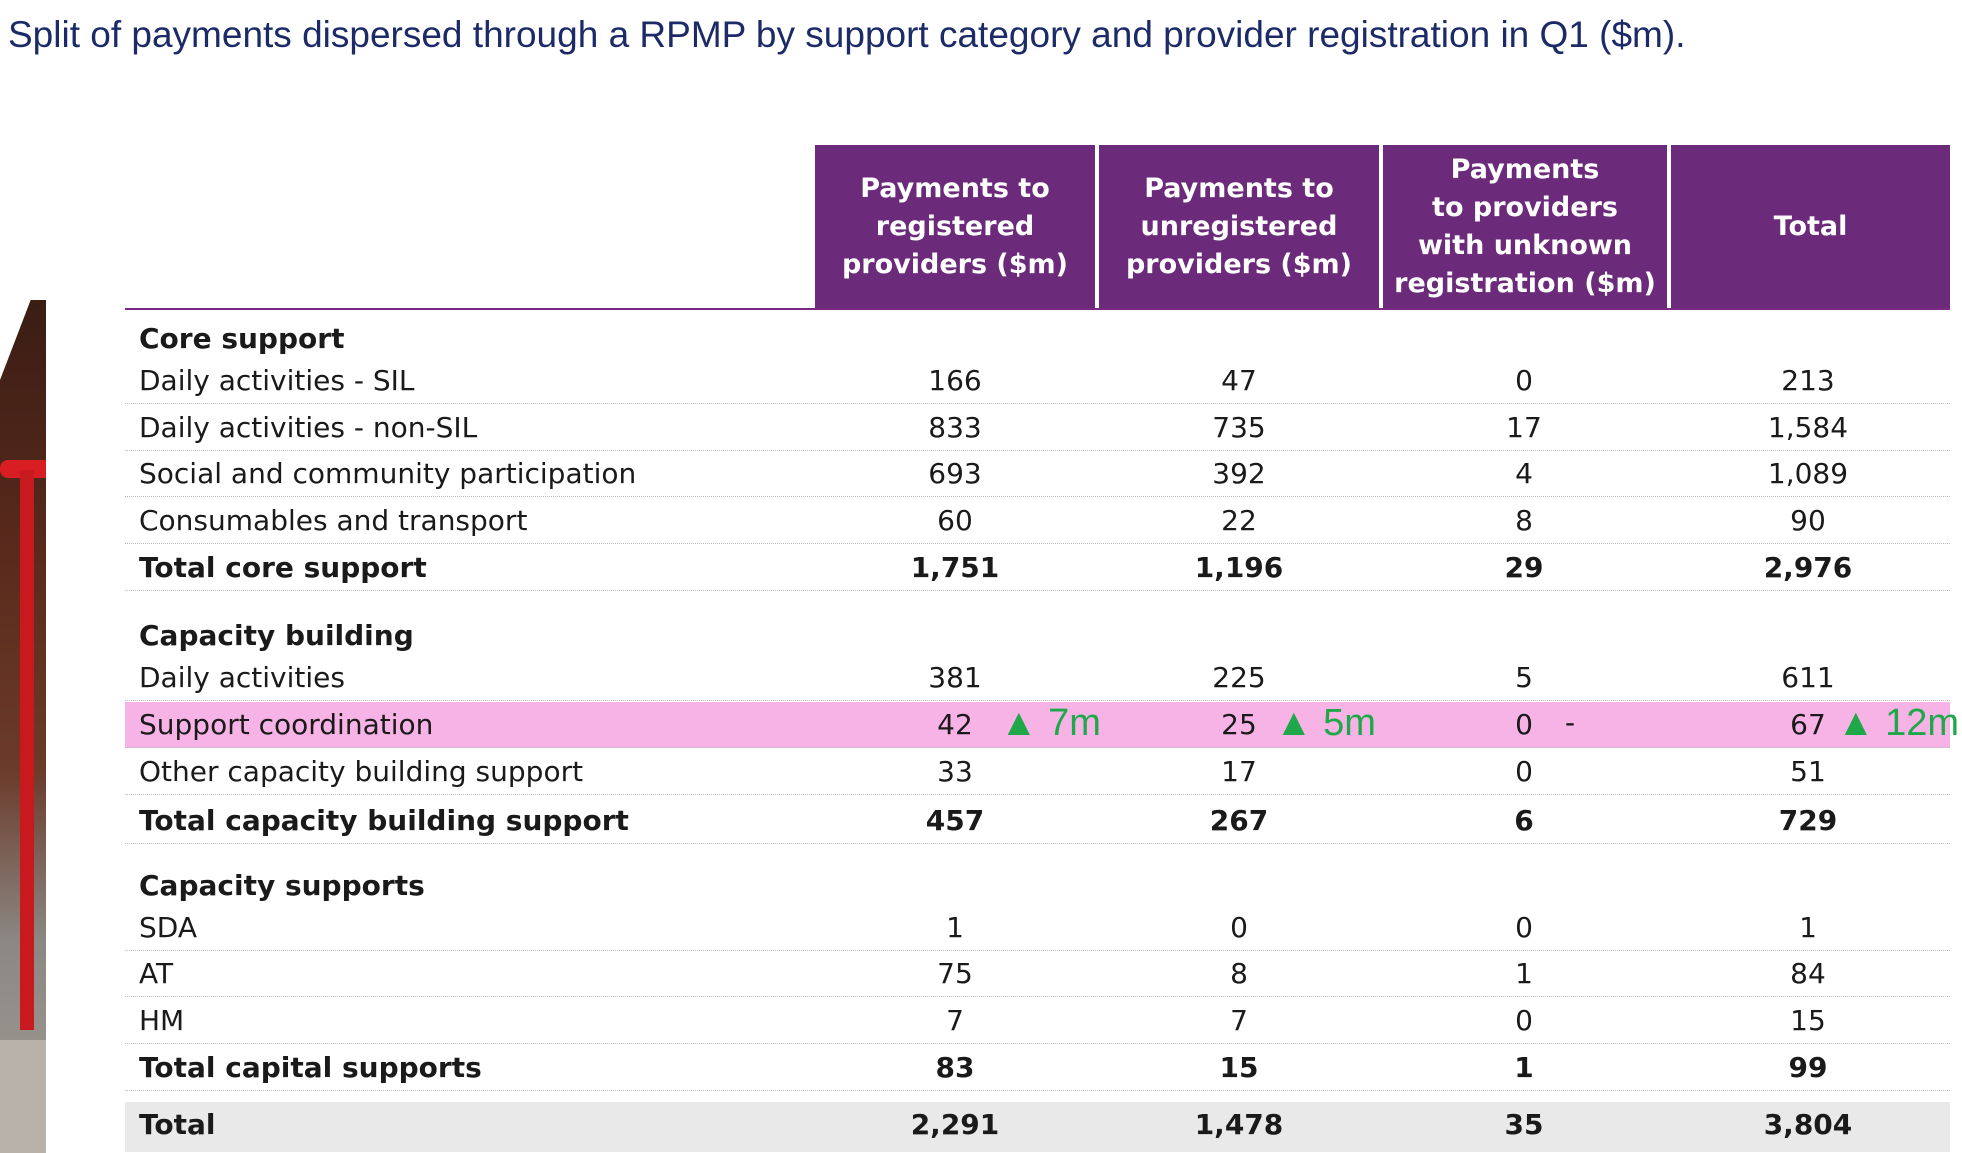 This screenshot has height=1153, width=1962. Describe the element at coordinates (1810, 226) in the screenshot. I see `column-header-total: Total` at that location.